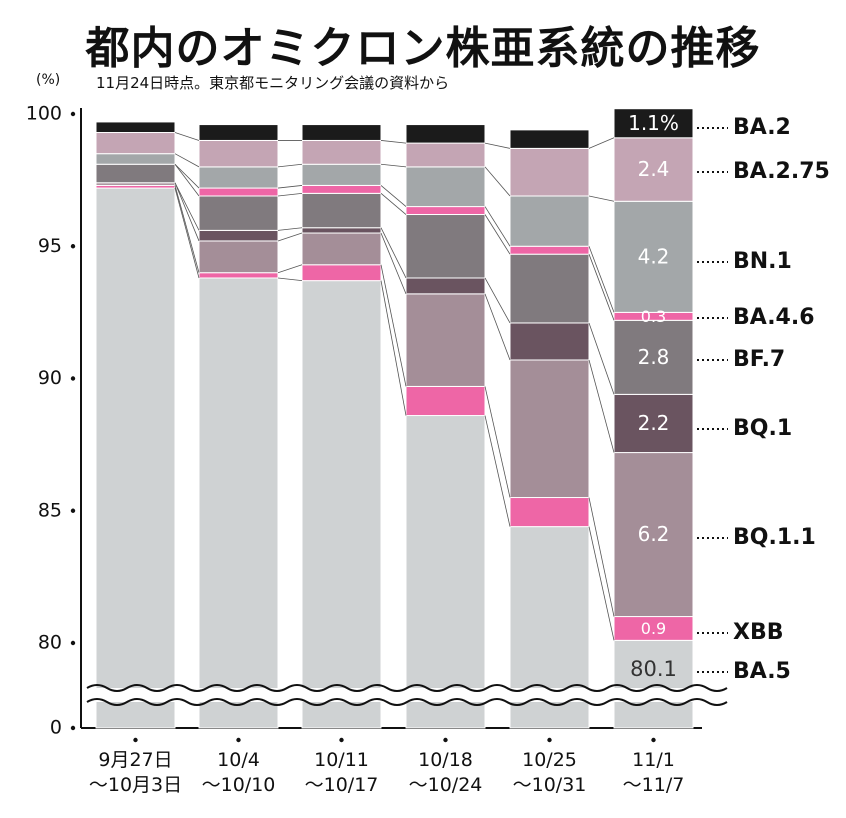  Describe the element at coordinates (654, 357) in the screenshot. I see `data-label-bf-7: 2.8` at that location.